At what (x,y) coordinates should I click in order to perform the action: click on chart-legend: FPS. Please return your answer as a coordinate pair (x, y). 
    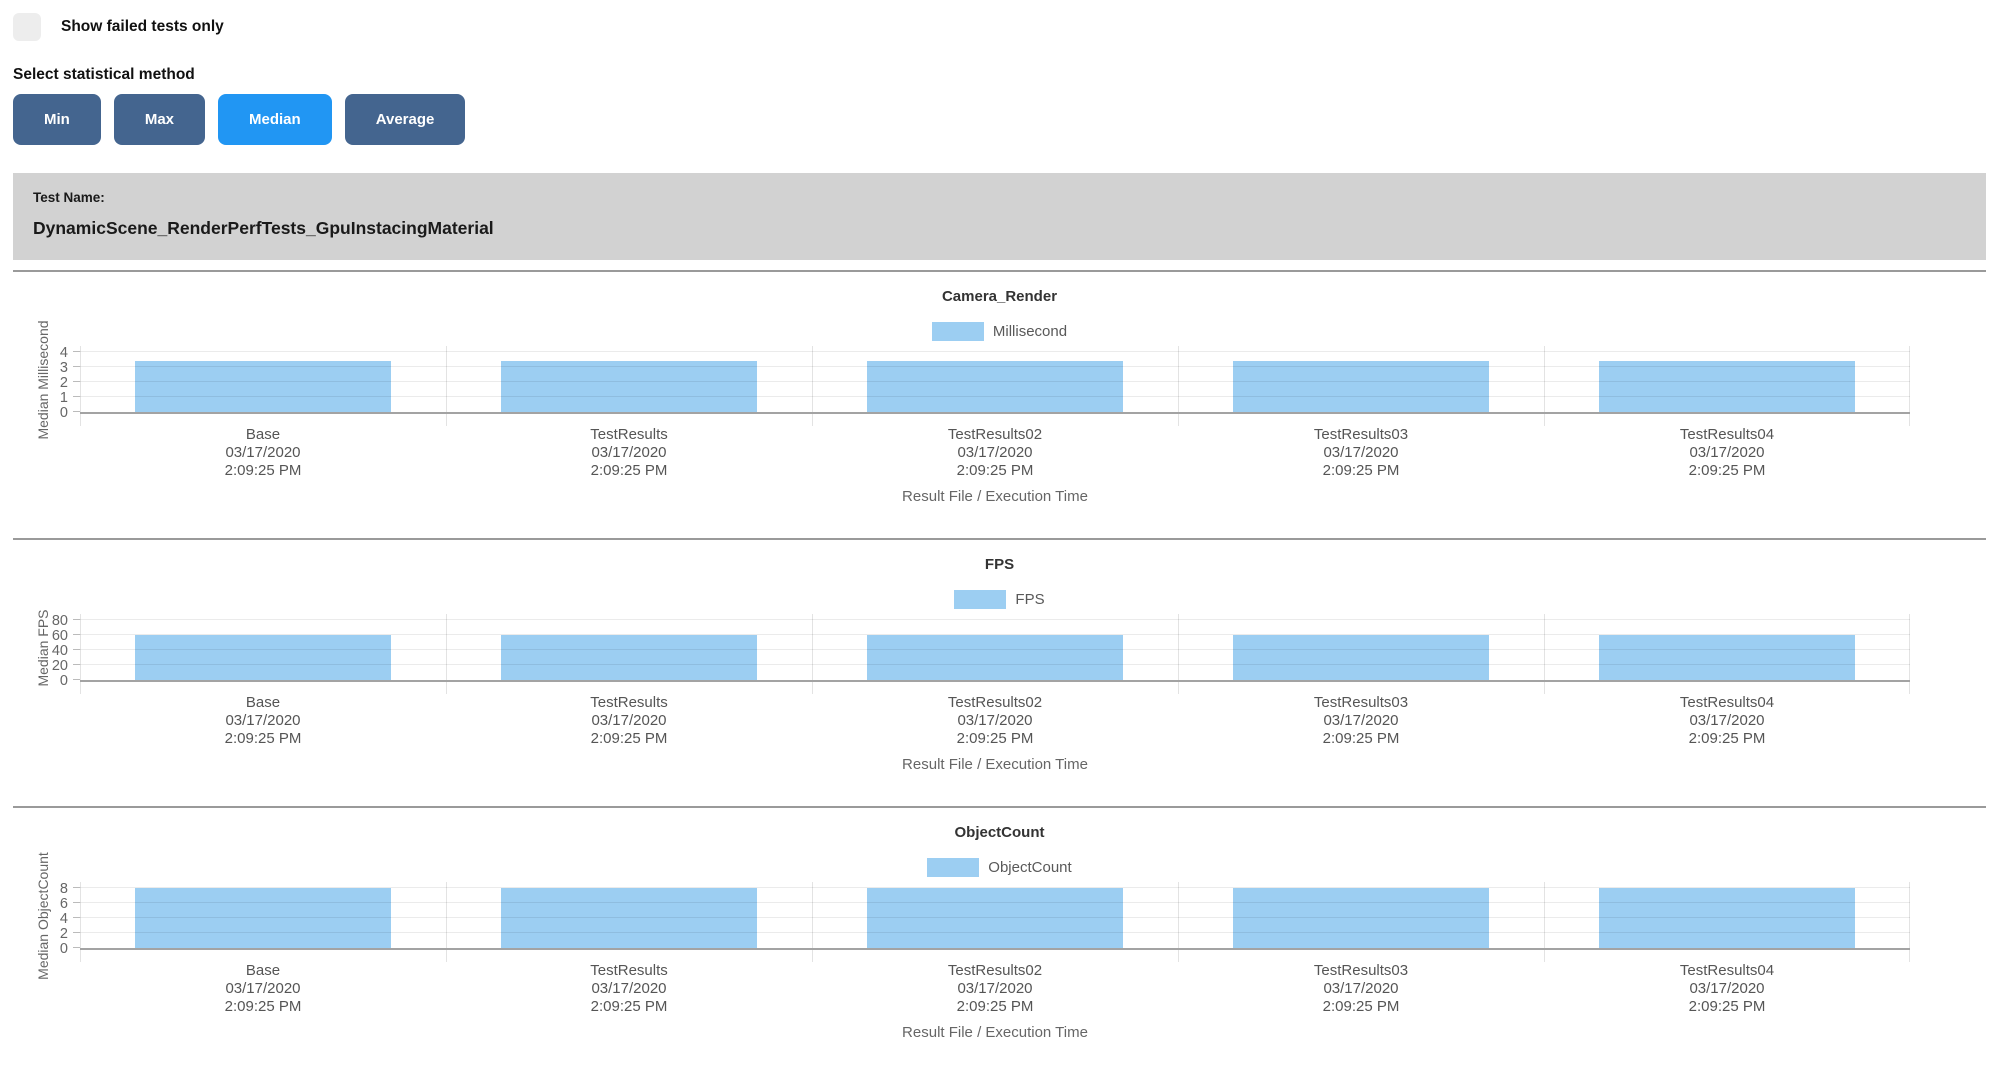
    Looking at the image, I should click on (999, 599).